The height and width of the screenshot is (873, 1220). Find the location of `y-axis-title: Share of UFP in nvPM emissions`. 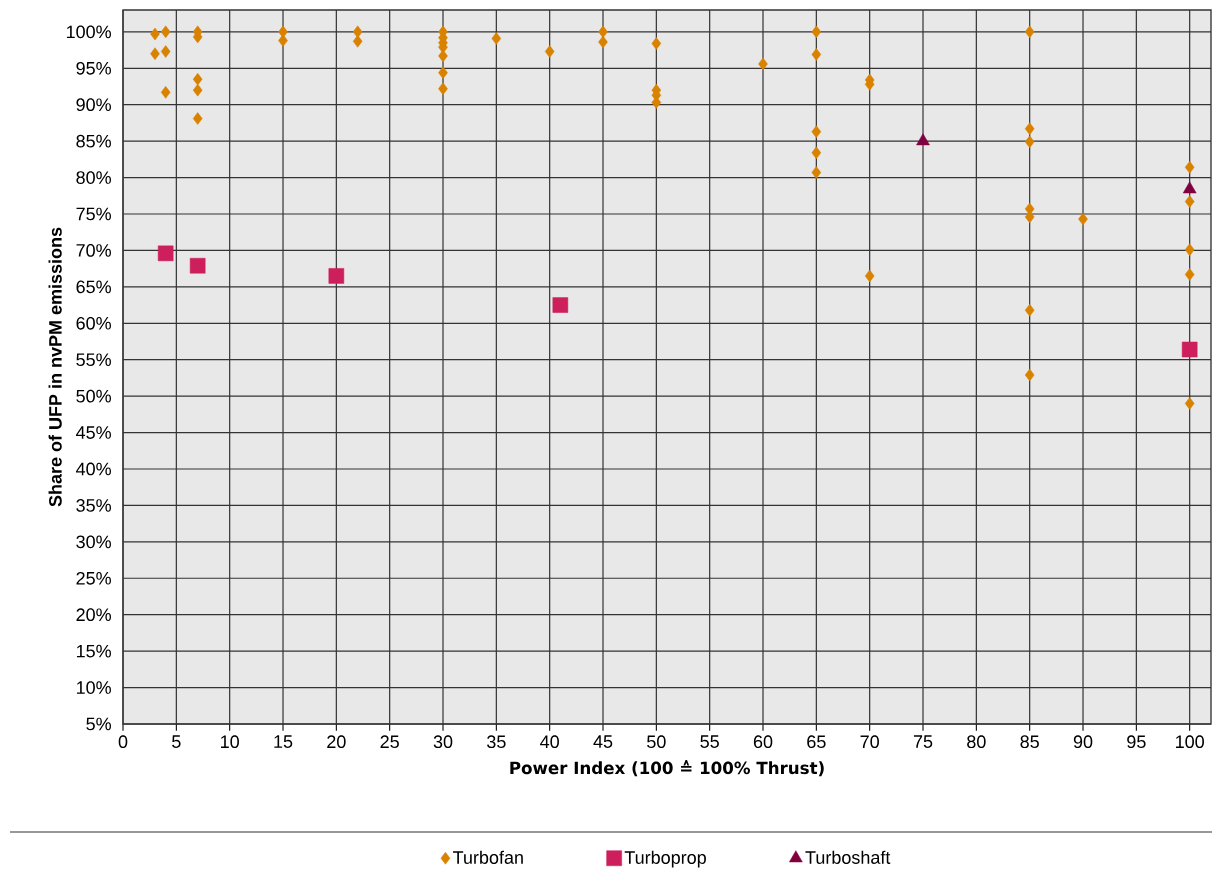

y-axis-title: Share of UFP in nvPM emissions is located at coordinates (55, 367).